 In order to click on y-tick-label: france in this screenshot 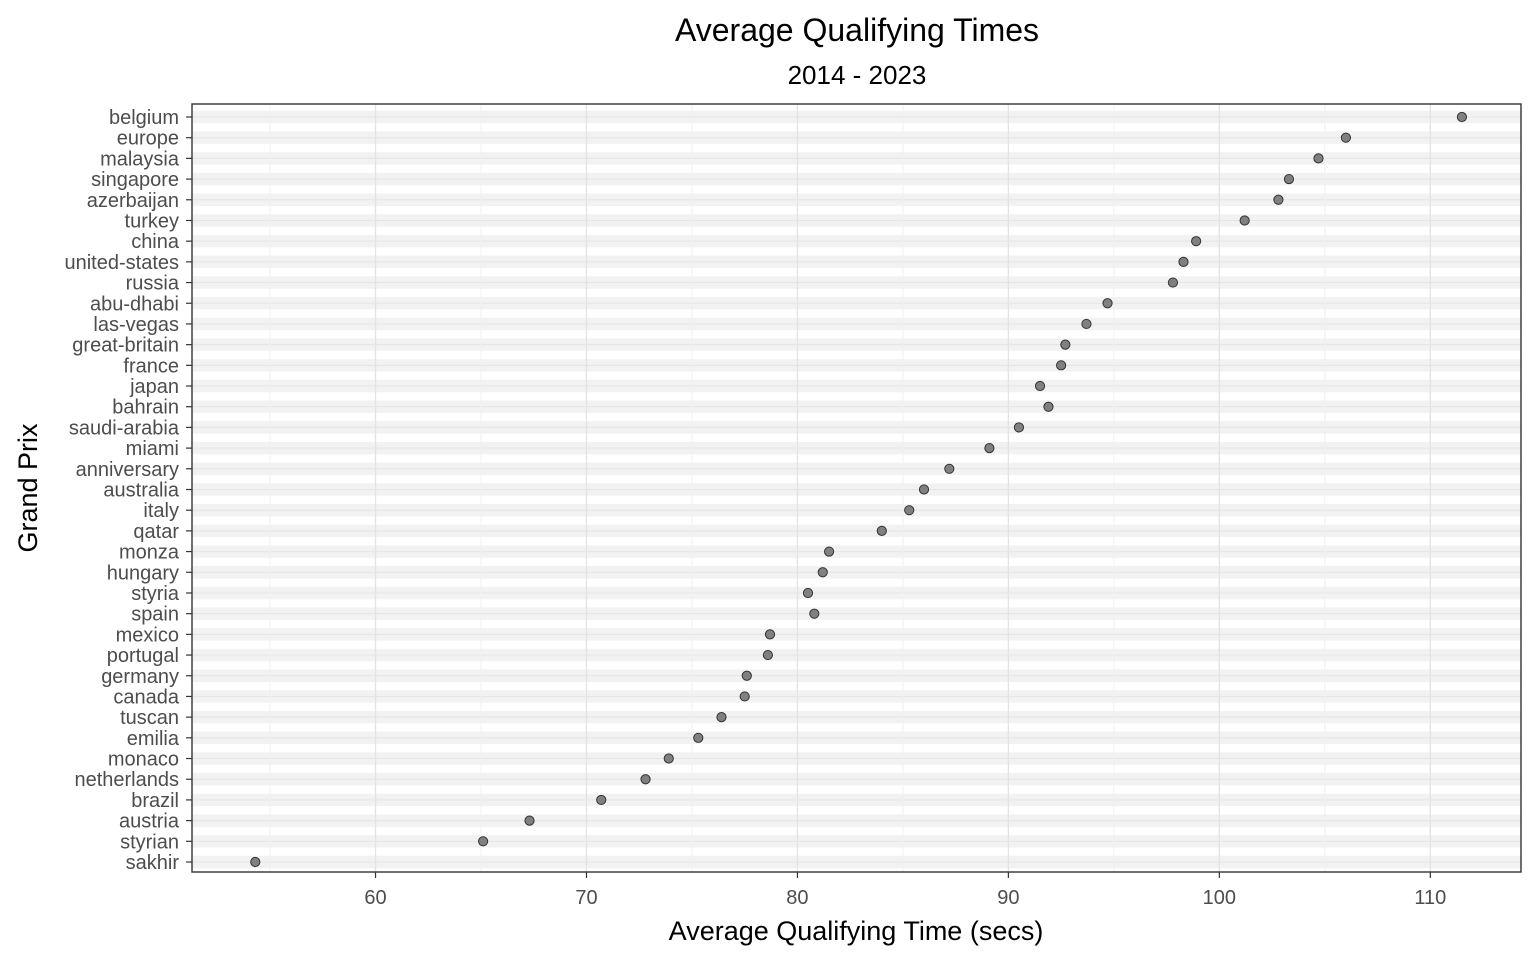, I will do `click(151, 366)`.